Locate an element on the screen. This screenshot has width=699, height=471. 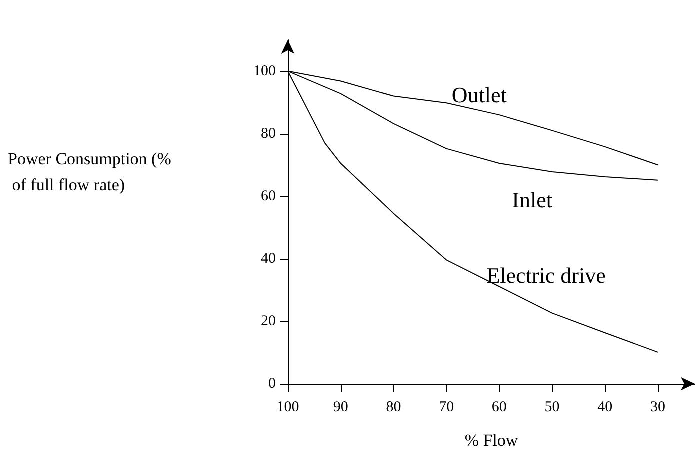
series-label: Outlet is located at coordinates (479, 95).